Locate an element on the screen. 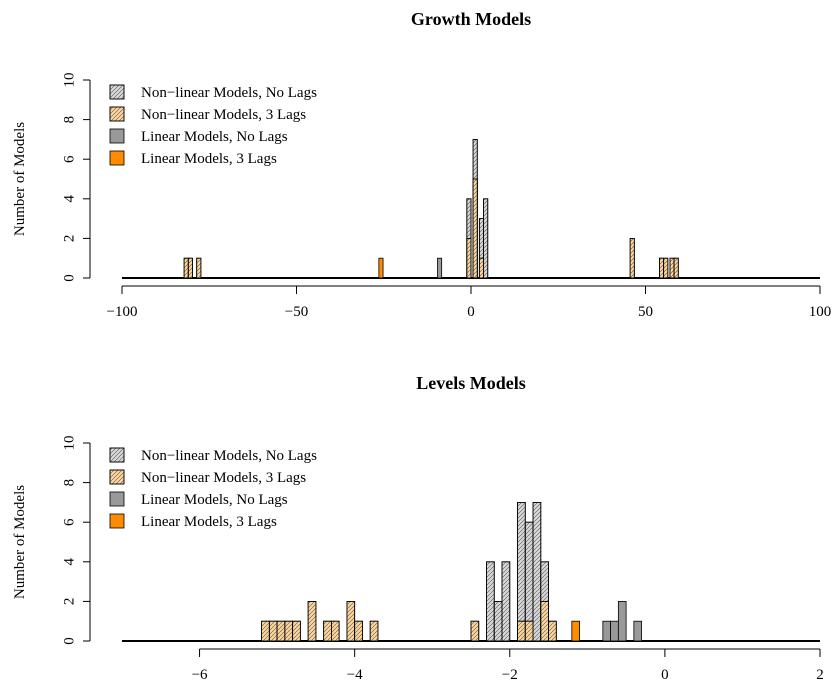 Image resolution: width=835 pixels, height=691 pixels. chart-title: Levels Models is located at coordinates (471, 383).